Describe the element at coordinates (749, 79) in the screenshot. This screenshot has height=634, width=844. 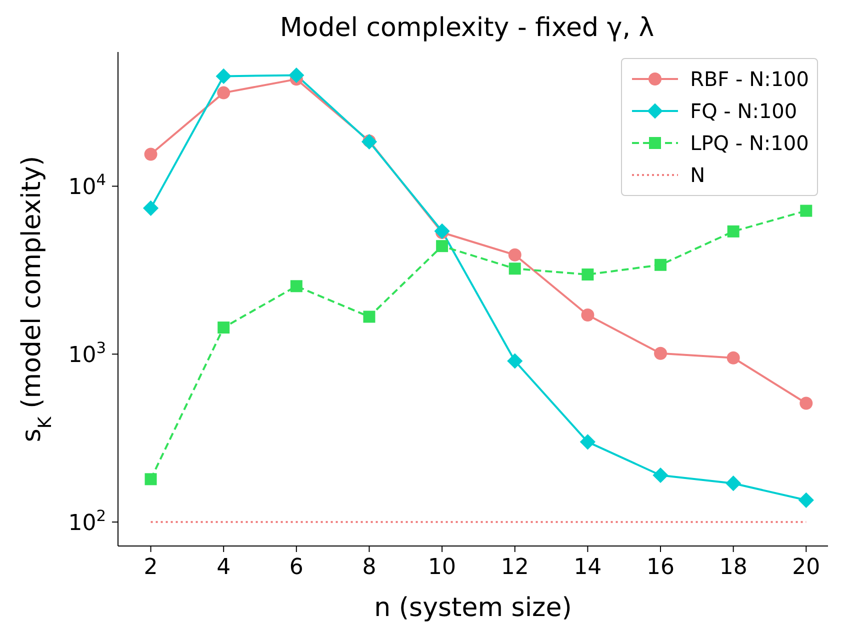
I see `legend-label: RBF - N:100` at that location.